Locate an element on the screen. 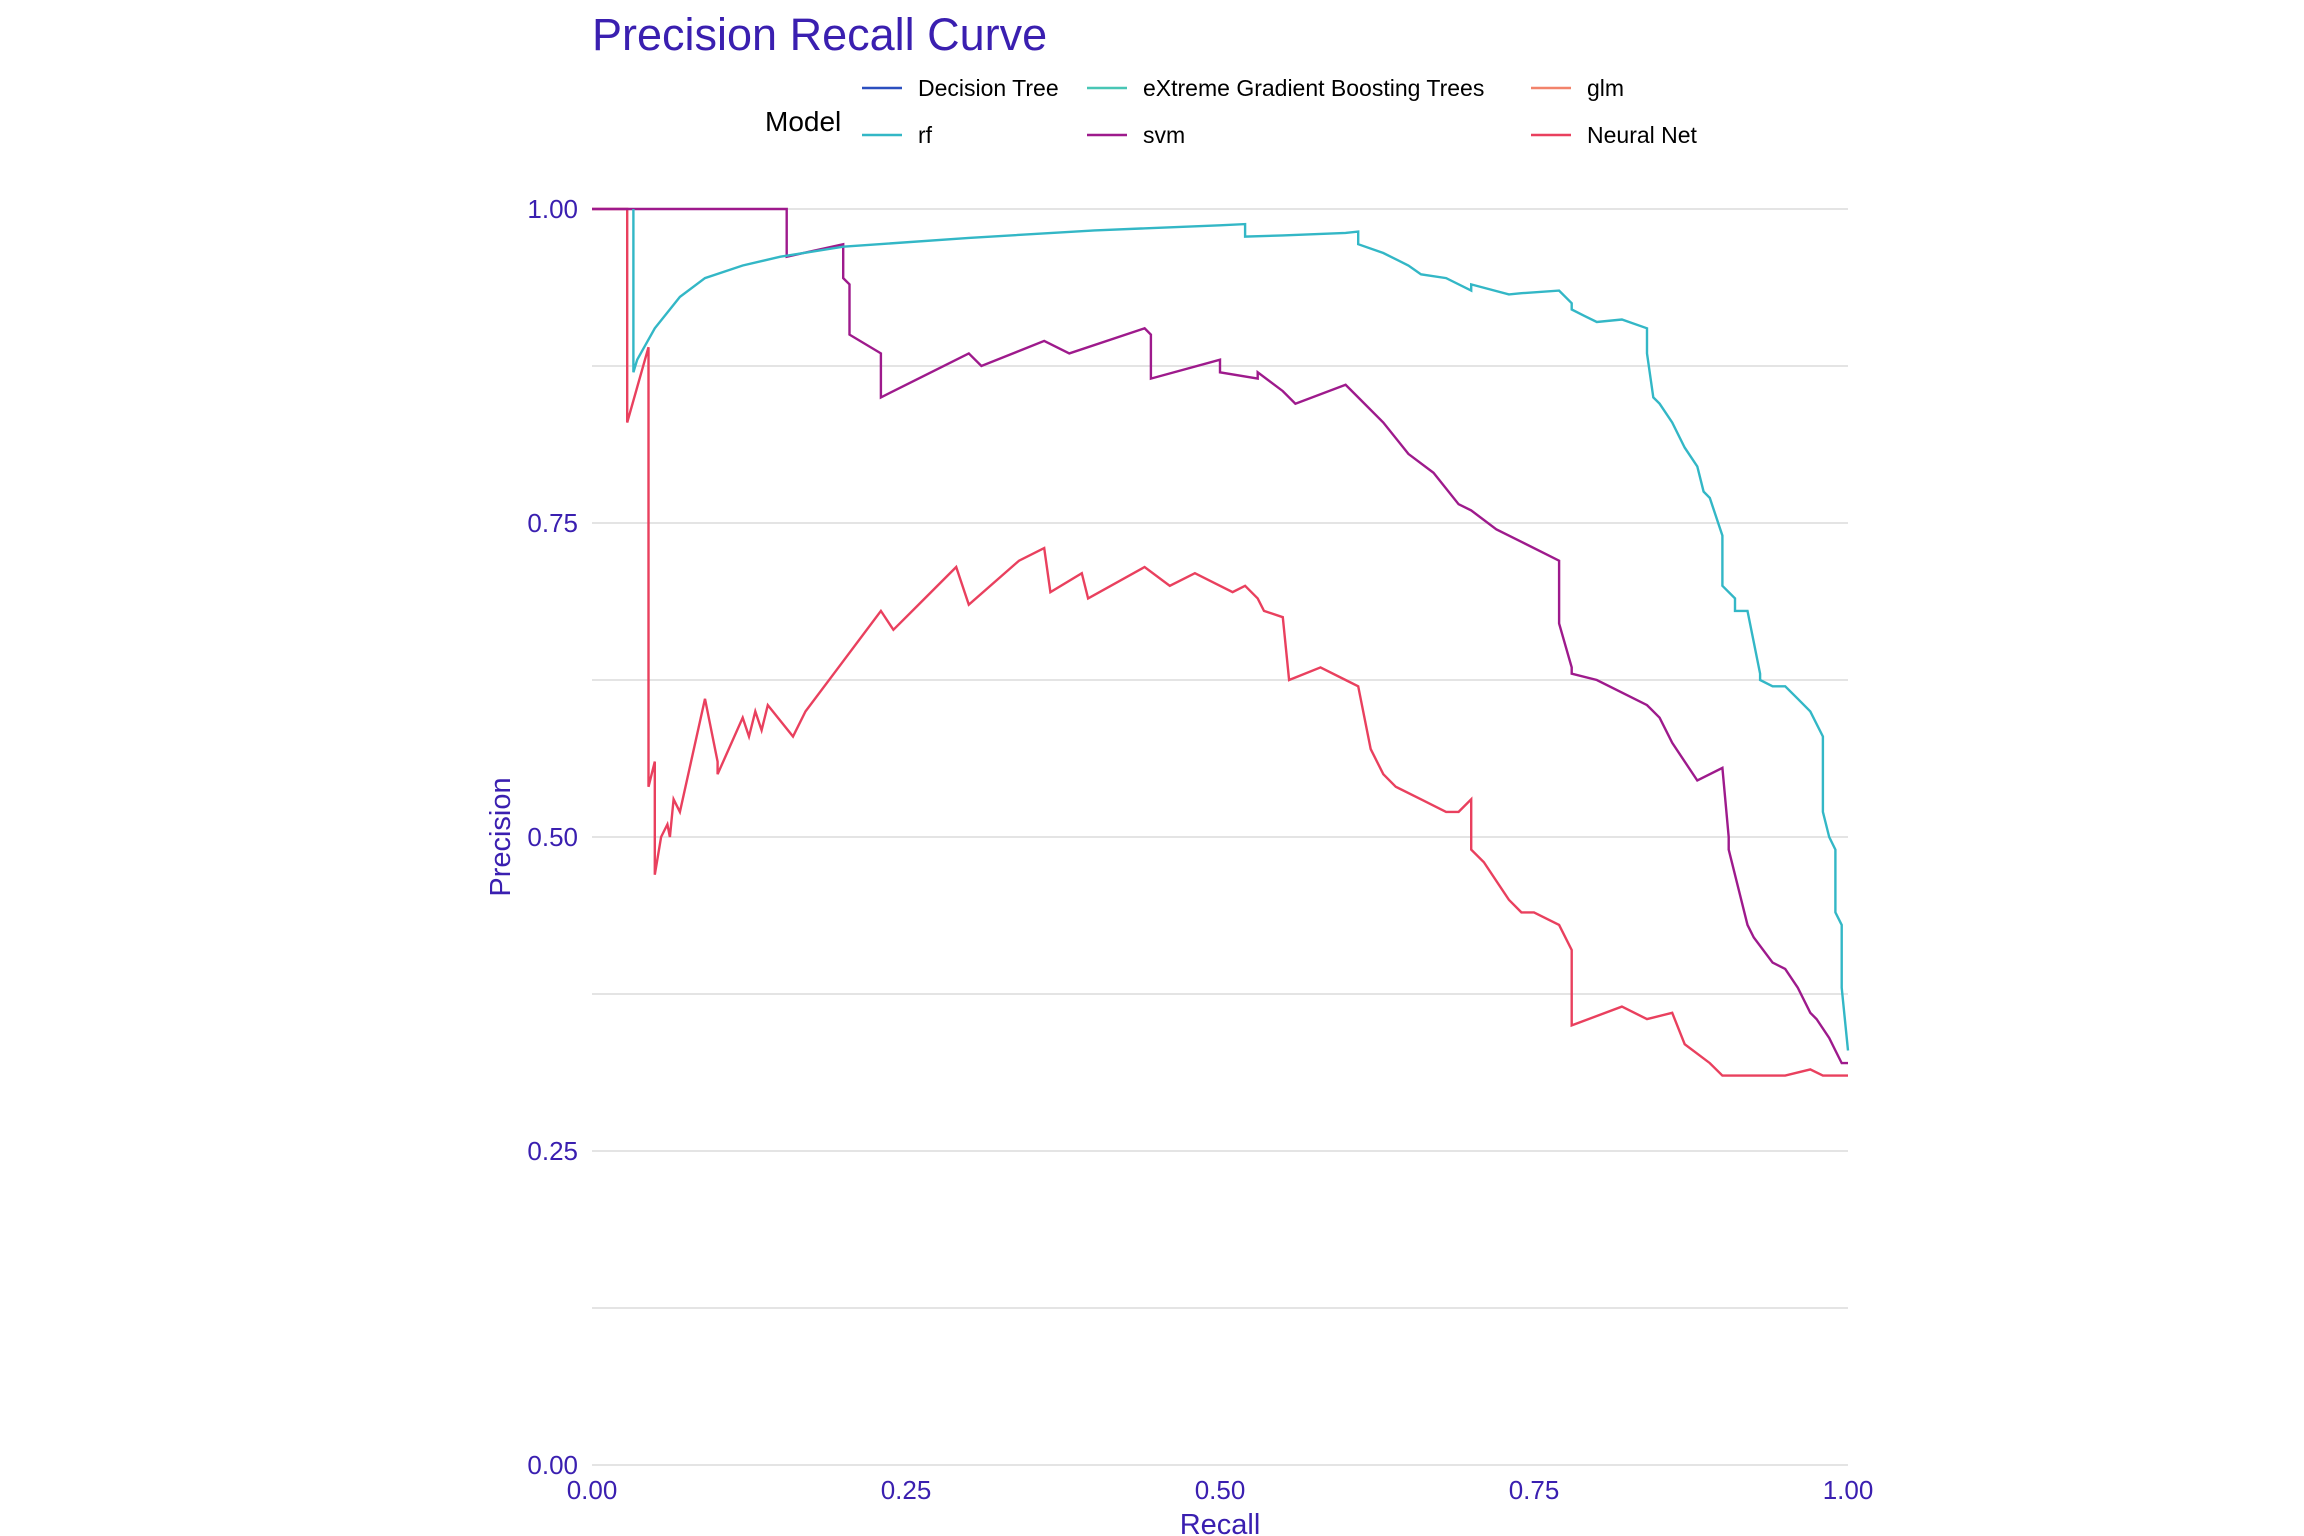  legend-title: Model is located at coordinates (803, 121).